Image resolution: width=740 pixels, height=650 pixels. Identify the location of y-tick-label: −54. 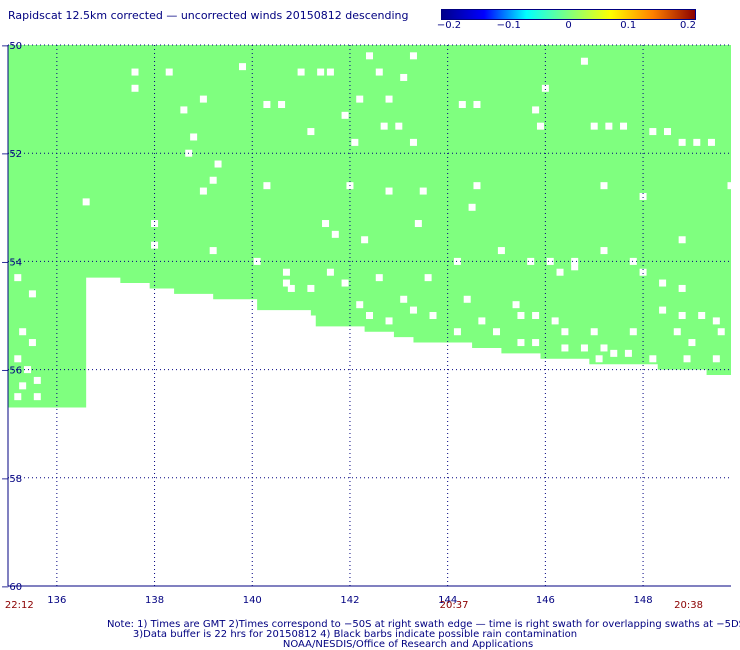
(11, 262).